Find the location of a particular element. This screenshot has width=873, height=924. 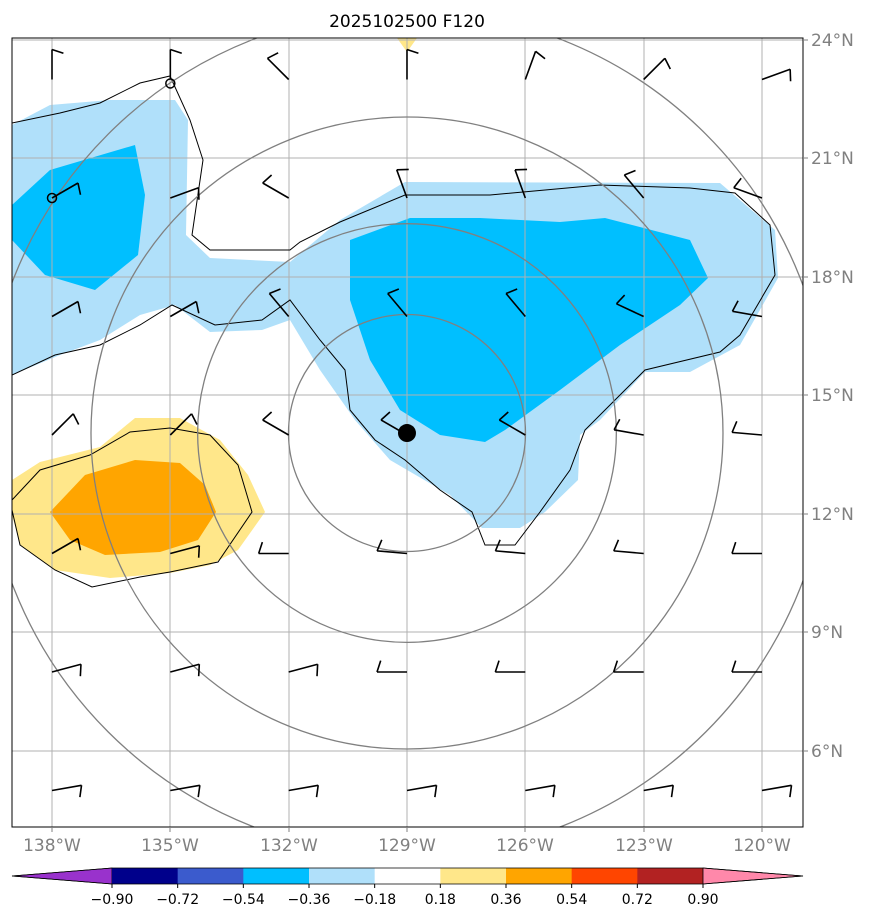

colorbar-label: −0.18 is located at coordinates (374, 900).